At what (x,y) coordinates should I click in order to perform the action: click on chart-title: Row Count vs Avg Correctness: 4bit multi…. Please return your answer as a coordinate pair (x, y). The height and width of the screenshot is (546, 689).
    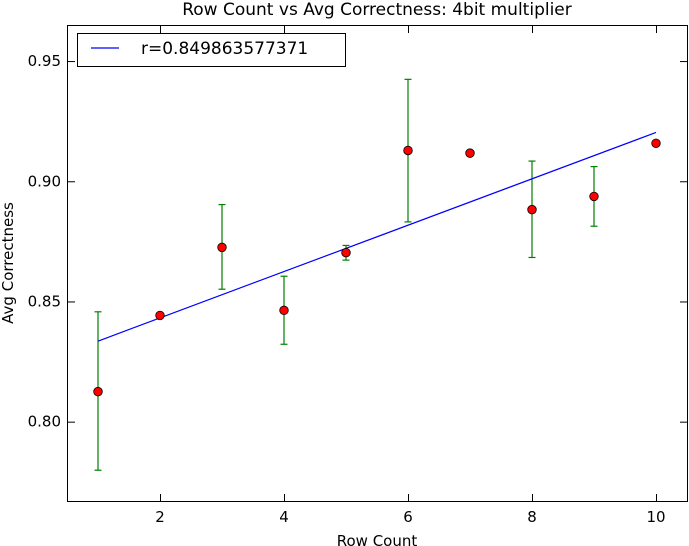
    Looking at the image, I should click on (377, 10).